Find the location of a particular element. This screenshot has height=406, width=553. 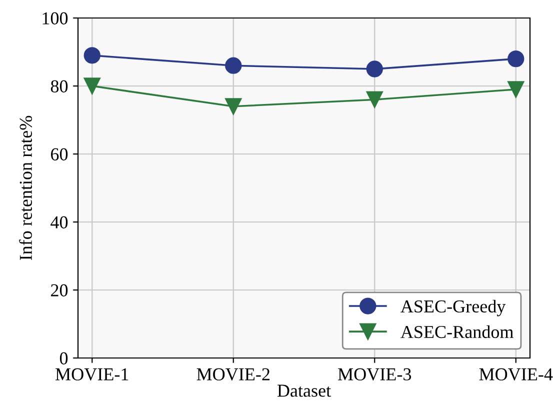

y-tick-label: 20 is located at coordinates (59, 290).